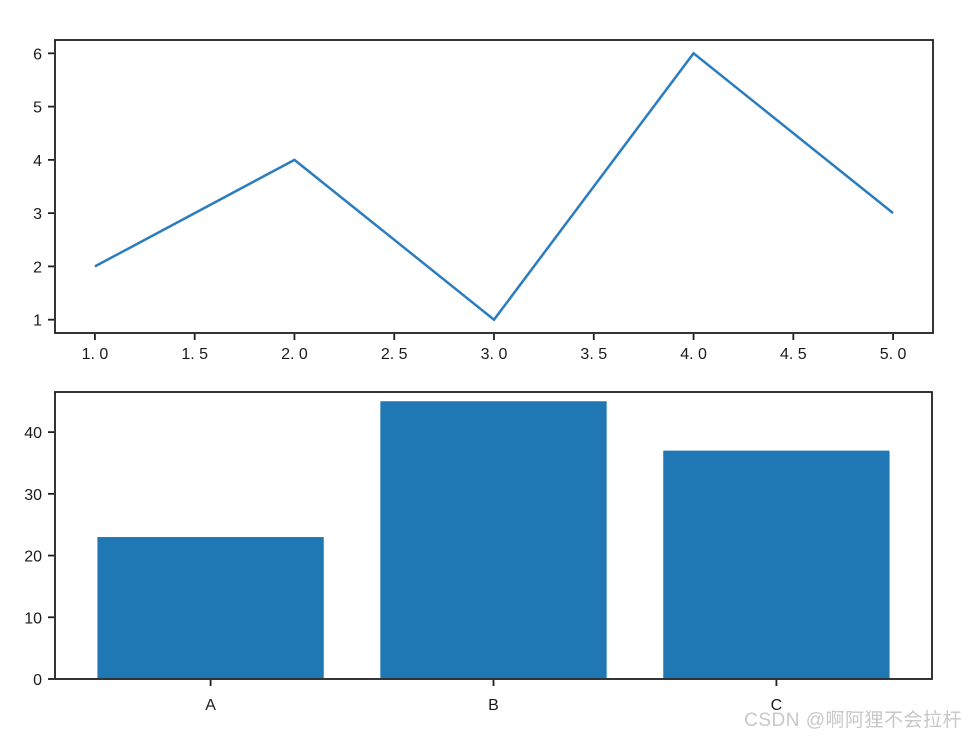 The width and height of the screenshot is (973, 736). What do you see at coordinates (95, 354) in the screenshot?
I see `line-chart-x-tick-label: 1. 0` at bounding box center [95, 354].